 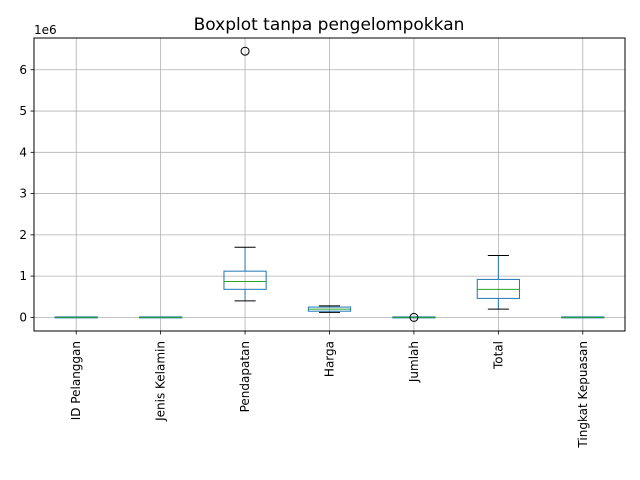 What do you see at coordinates (23, 194) in the screenshot?
I see `y-tick-label: 3` at bounding box center [23, 194].